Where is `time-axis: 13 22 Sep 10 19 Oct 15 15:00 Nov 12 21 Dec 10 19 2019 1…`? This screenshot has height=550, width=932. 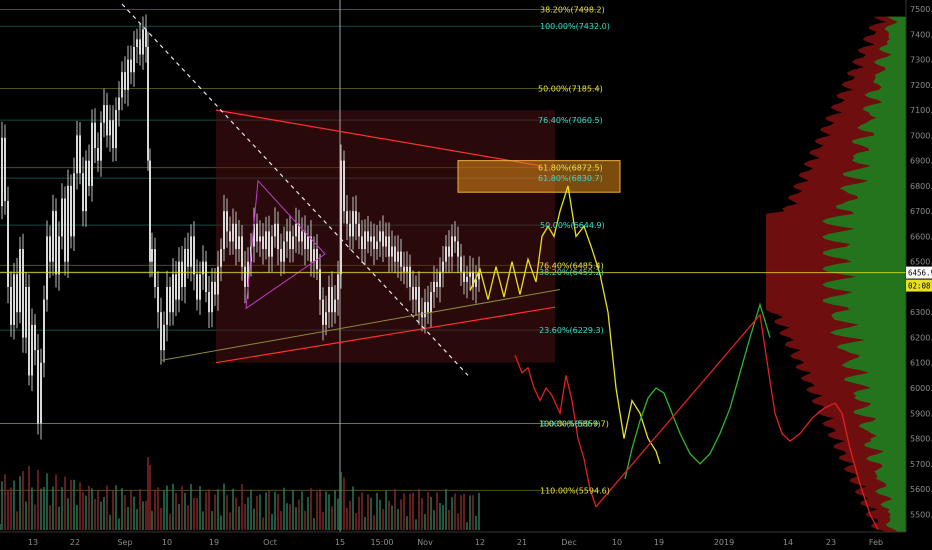
time-axis: 13 22 Sep 10 19 Oct 15 15:00 Nov 12 21 Dec 10 19 2019 1… is located at coordinates (453, 539).